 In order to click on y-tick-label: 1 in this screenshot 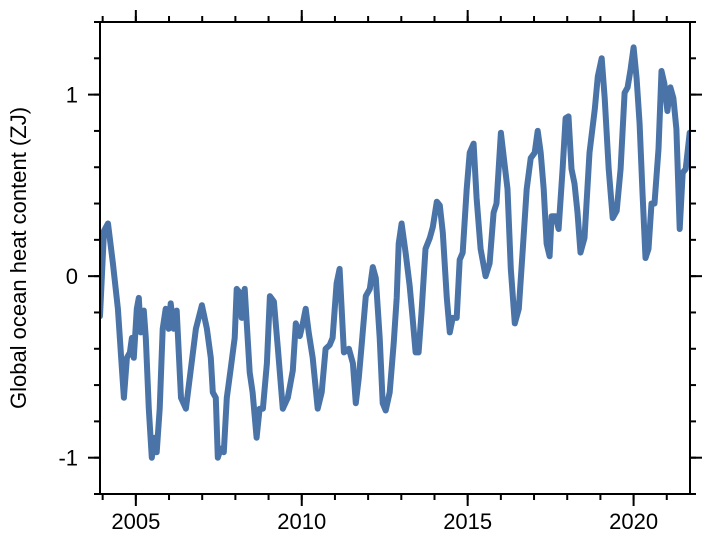, I will do `click(72, 95)`.